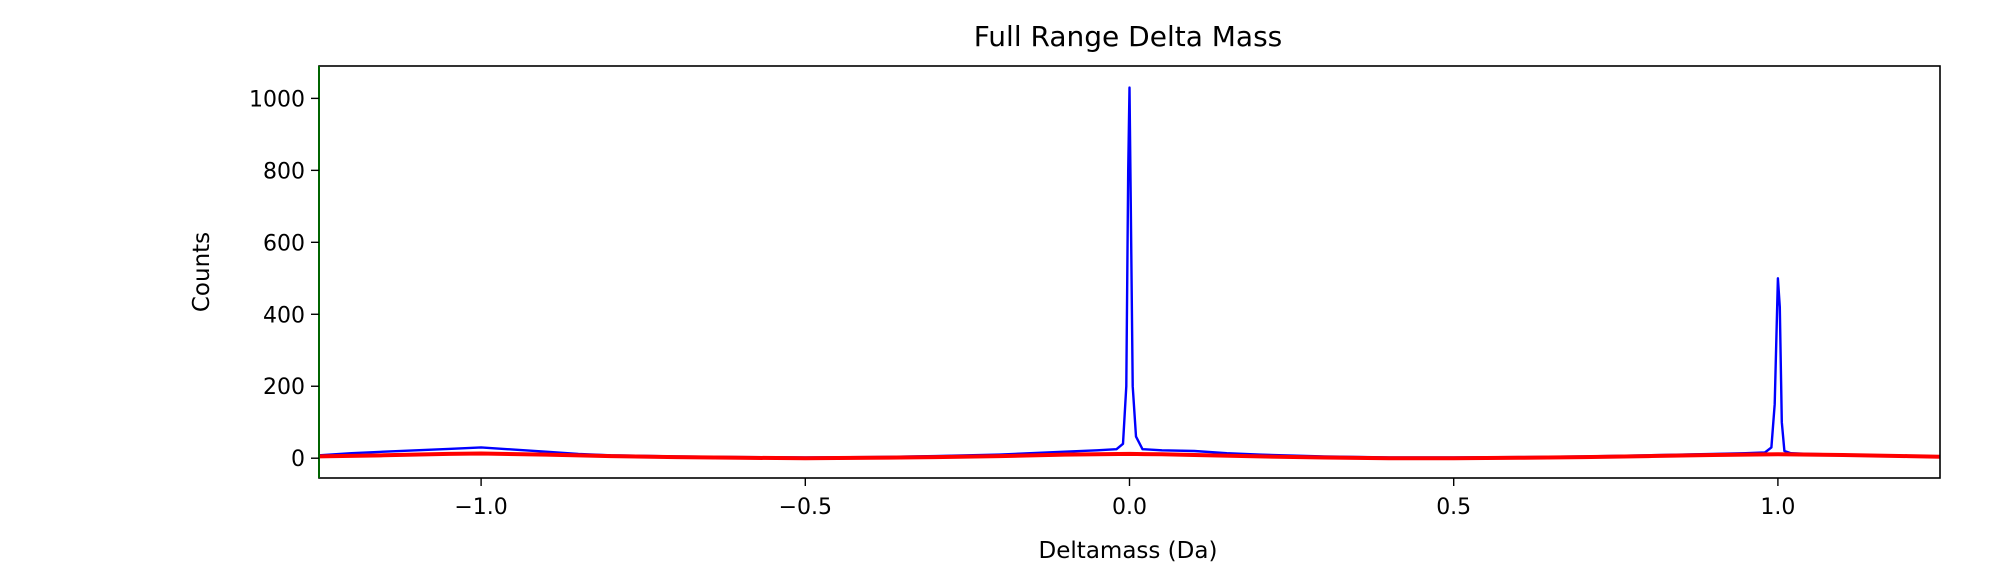 This screenshot has width=2000, height=579. What do you see at coordinates (1453, 507) in the screenshot?
I see `x-tick-label: 0.5` at bounding box center [1453, 507].